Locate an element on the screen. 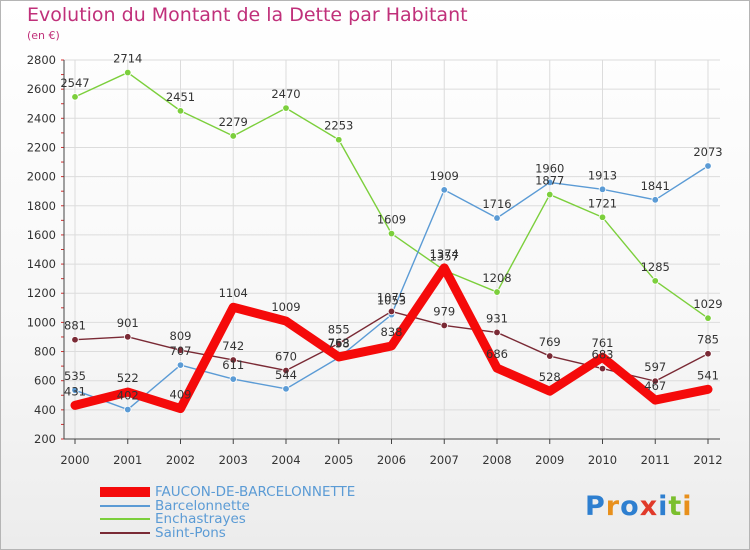 The height and width of the screenshot is (550, 750). data-label: 1075 is located at coordinates (391, 297).